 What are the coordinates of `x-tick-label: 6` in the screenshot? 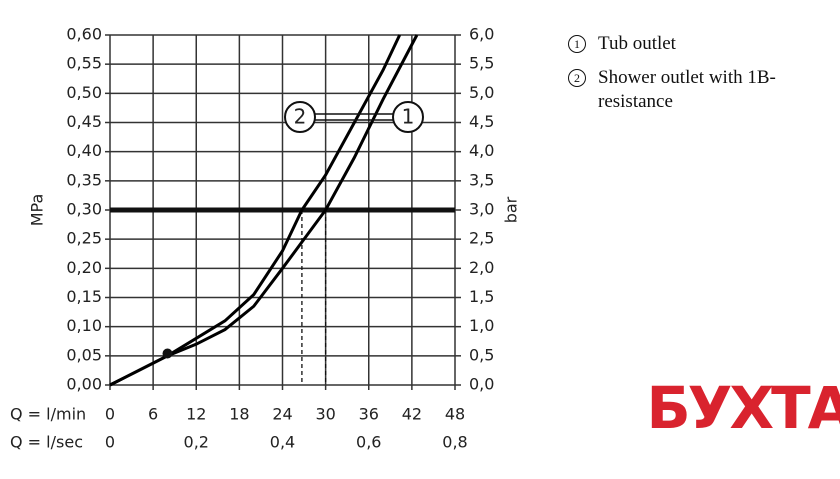 It's located at (153, 414).